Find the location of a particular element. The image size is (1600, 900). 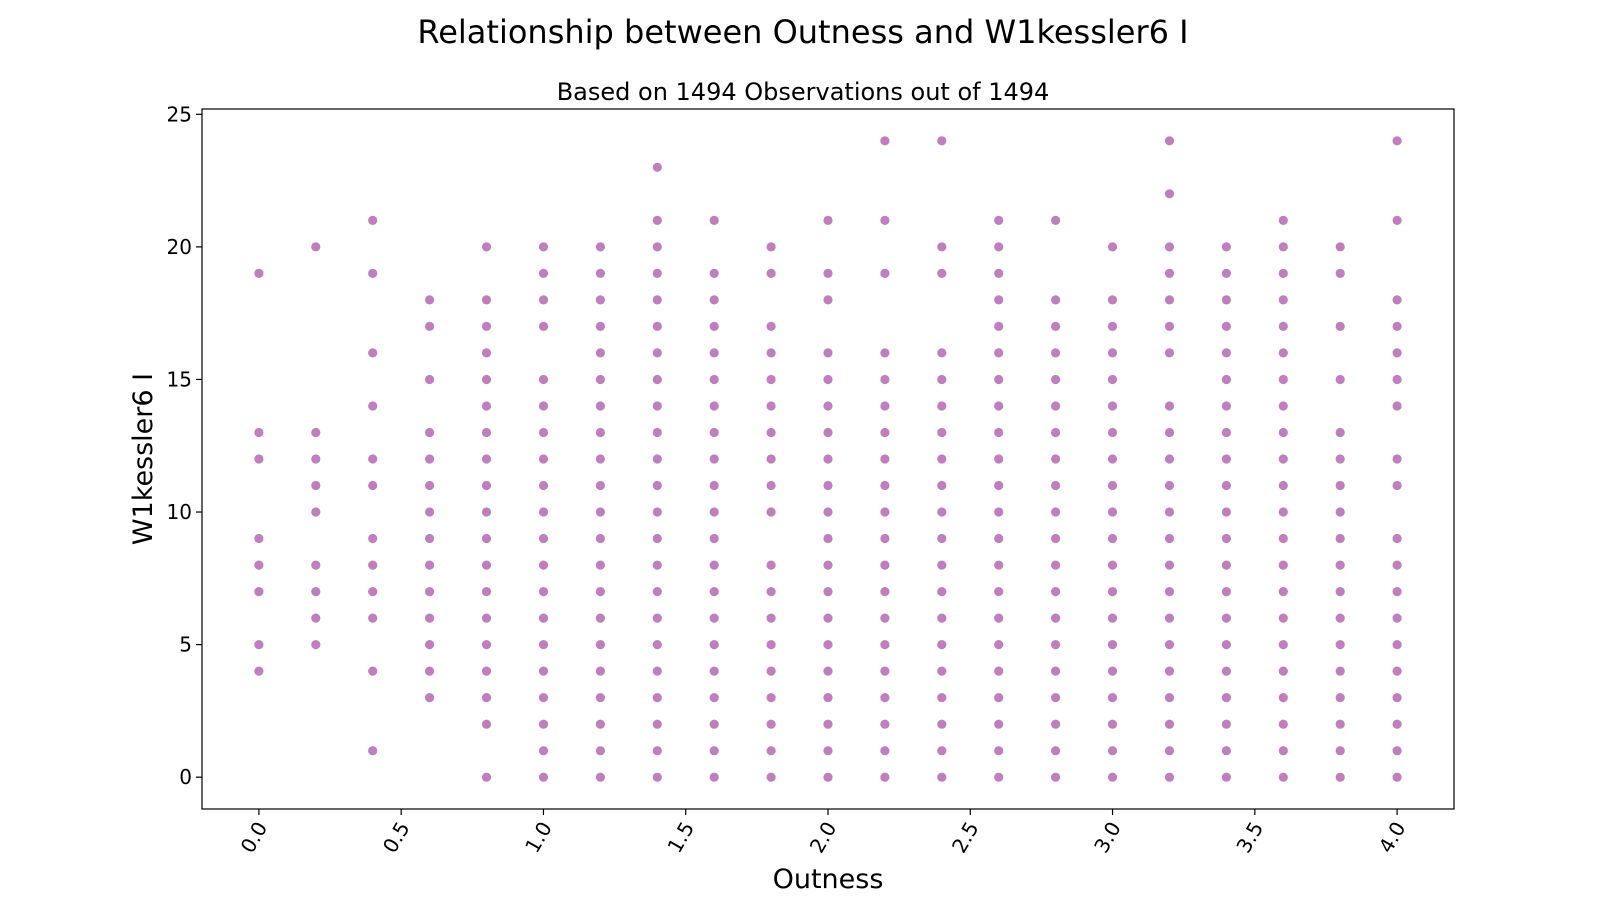

x-tick-label: 1.0 is located at coordinates (538, 838).